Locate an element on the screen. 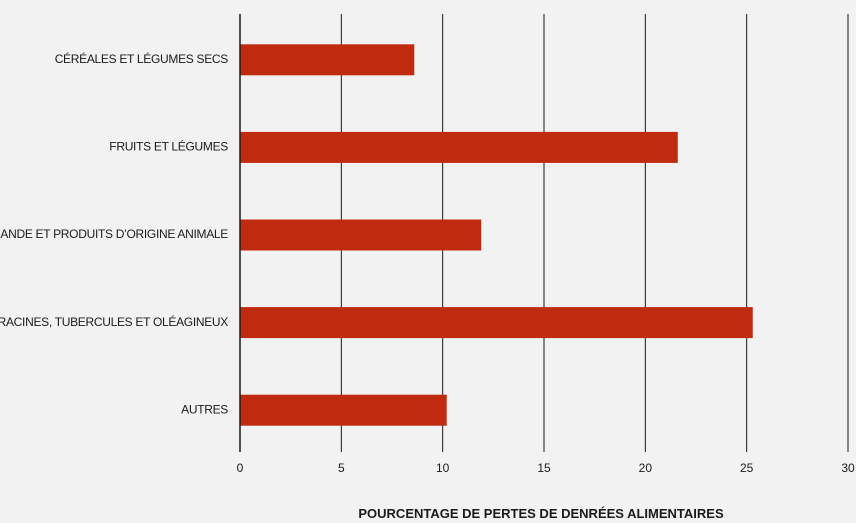 The width and height of the screenshot is (856, 523). category-label: RACINES, TUBERCULES ET OLÉAGINEUX is located at coordinates (114, 321).